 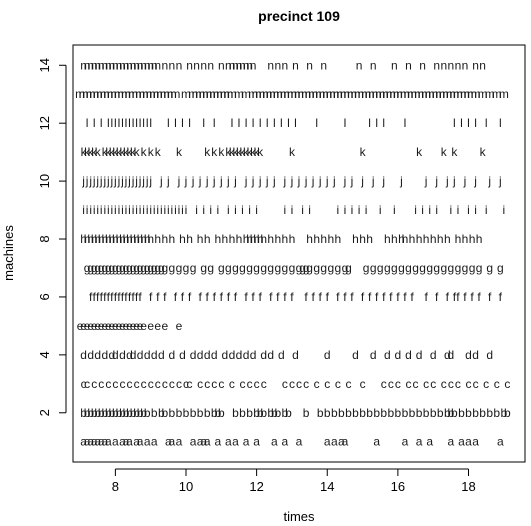 I want to click on y-tick-label: 2, so click(x=44, y=412).